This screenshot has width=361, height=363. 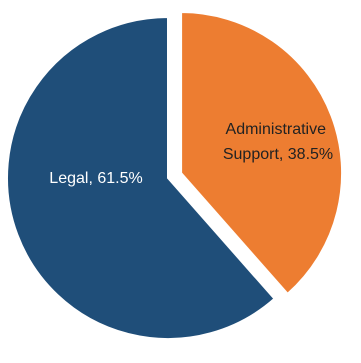 What do you see at coordinates (276, 129) in the screenshot?
I see `data-label-admin-line-1: Administrative` at bounding box center [276, 129].